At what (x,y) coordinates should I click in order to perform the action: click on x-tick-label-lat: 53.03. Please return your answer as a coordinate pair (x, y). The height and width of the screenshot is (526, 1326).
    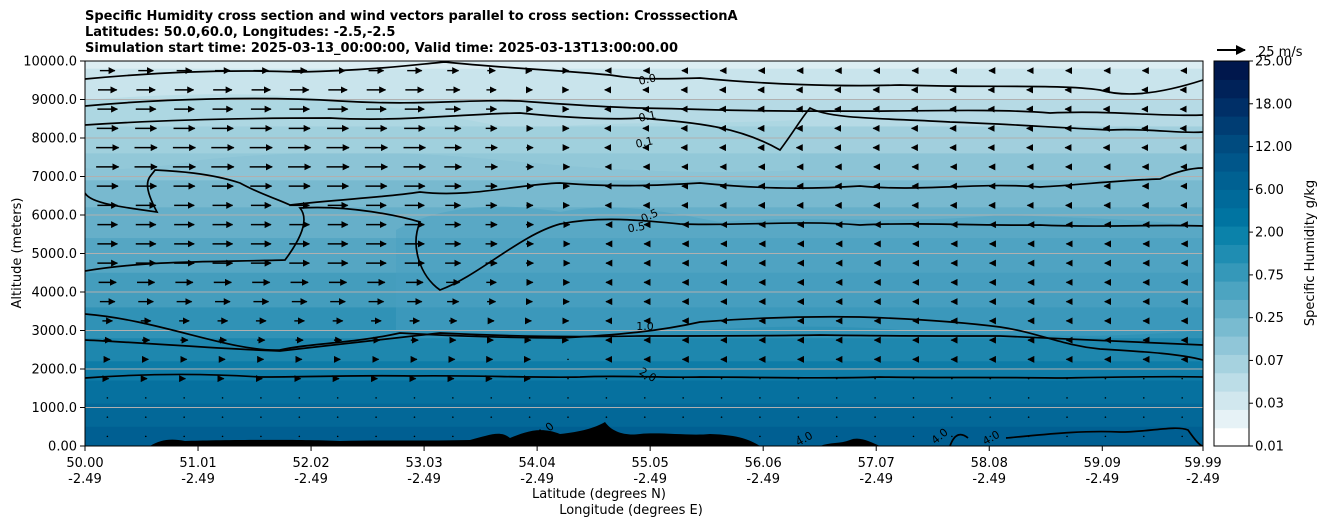
    Looking at the image, I should click on (423, 463).